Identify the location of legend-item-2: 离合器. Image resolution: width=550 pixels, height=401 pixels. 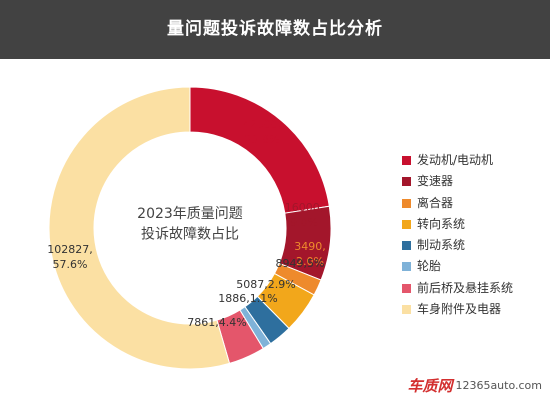
(457, 203).